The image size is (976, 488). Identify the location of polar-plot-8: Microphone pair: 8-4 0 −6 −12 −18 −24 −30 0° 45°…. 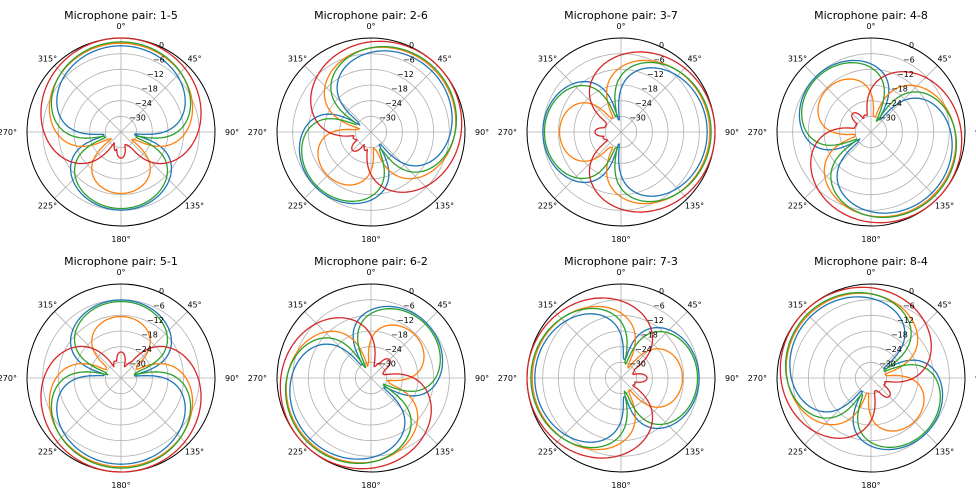
(862, 371).